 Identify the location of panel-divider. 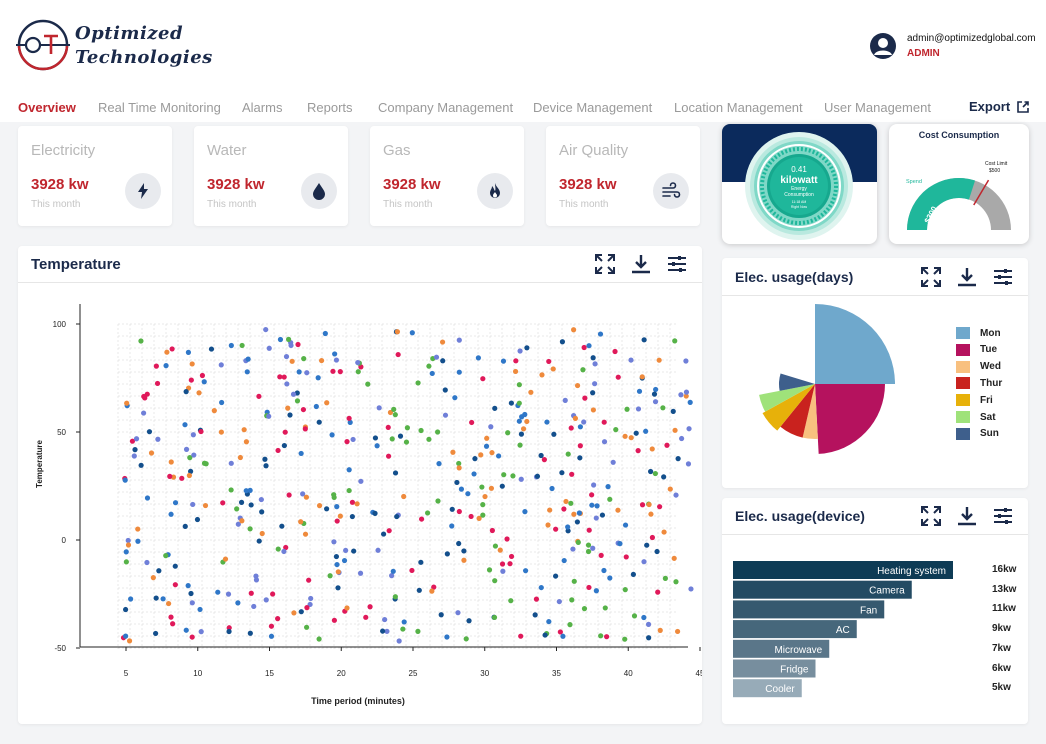
(875, 295).